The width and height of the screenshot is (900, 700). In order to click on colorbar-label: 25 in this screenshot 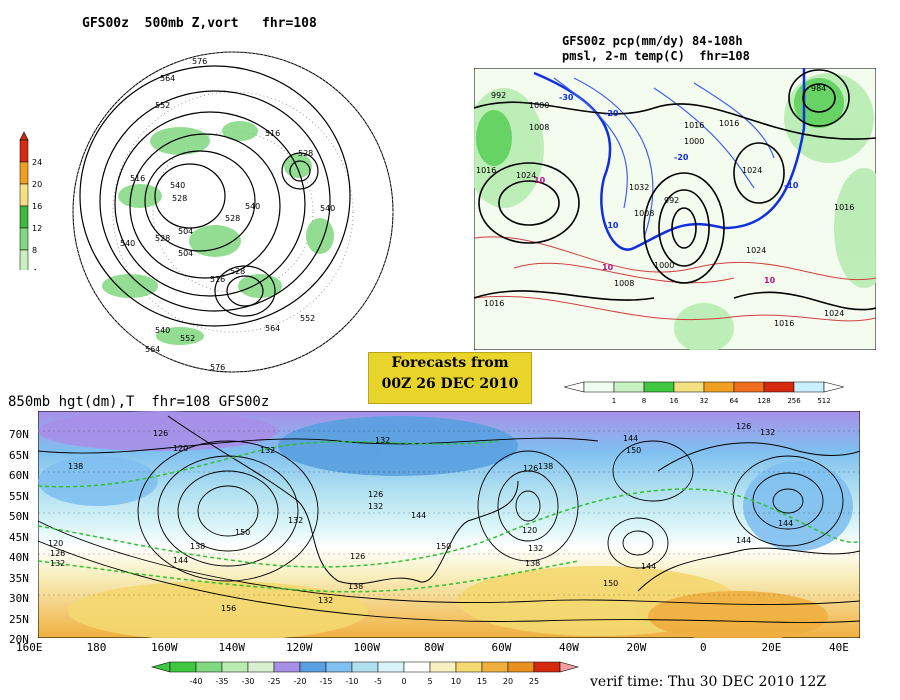, I will do `click(534, 681)`.